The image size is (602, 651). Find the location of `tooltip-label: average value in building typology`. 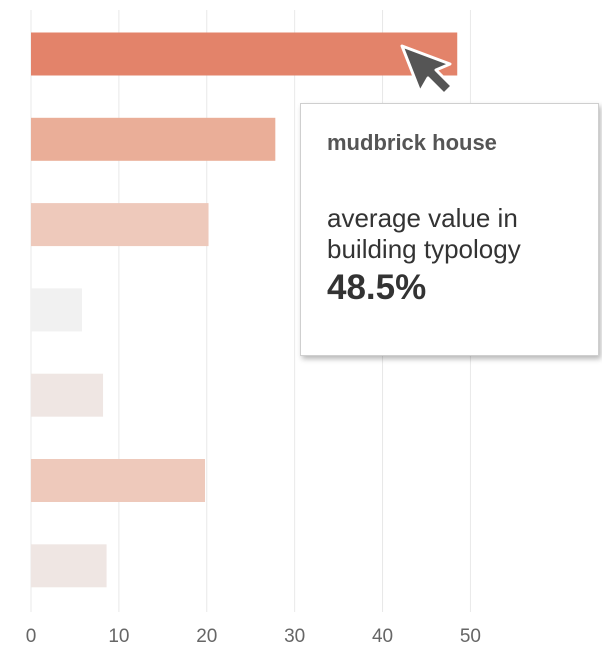

tooltip-label: average value in building typology is located at coordinates (424, 233).